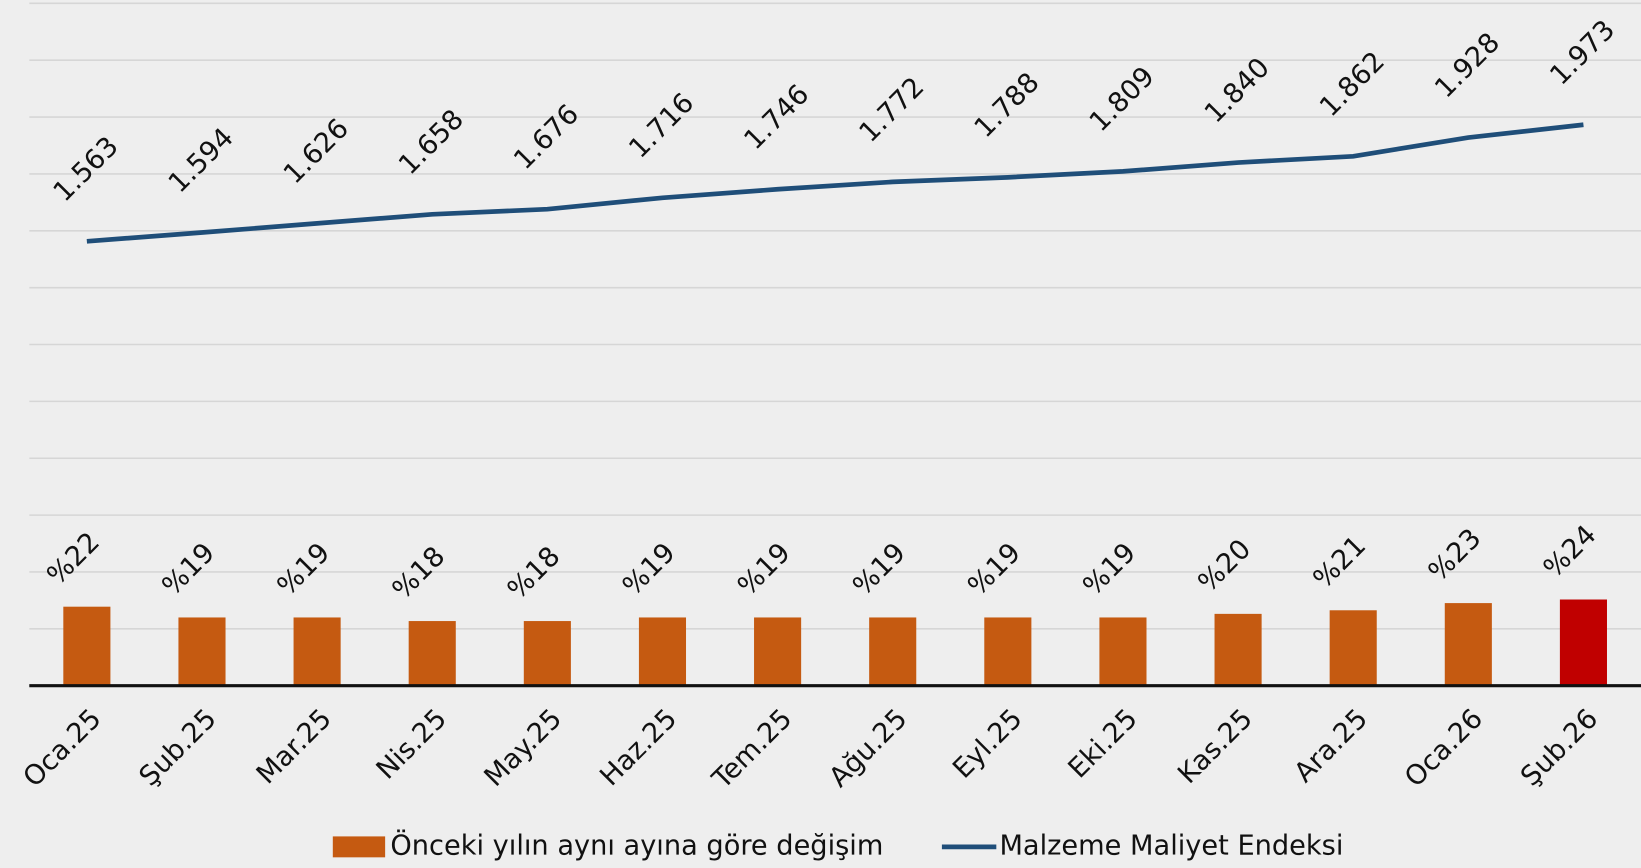  Describe the element at coordinates (636, 845) in the screenshot. I see `legend-label: Önceki yılın aynı ayına göre değişim` at that location.